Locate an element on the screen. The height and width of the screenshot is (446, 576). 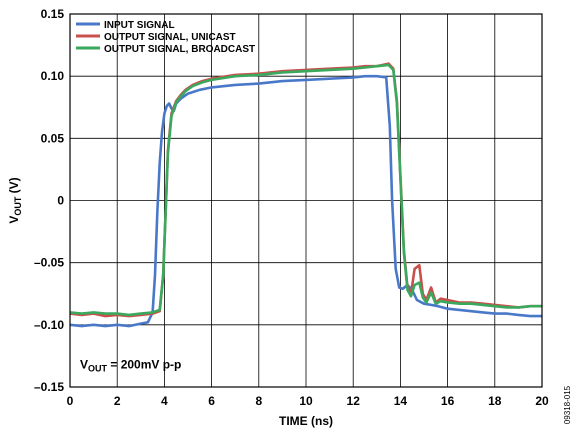
x-tick-label: 10 is located at coordinates (306, 401).